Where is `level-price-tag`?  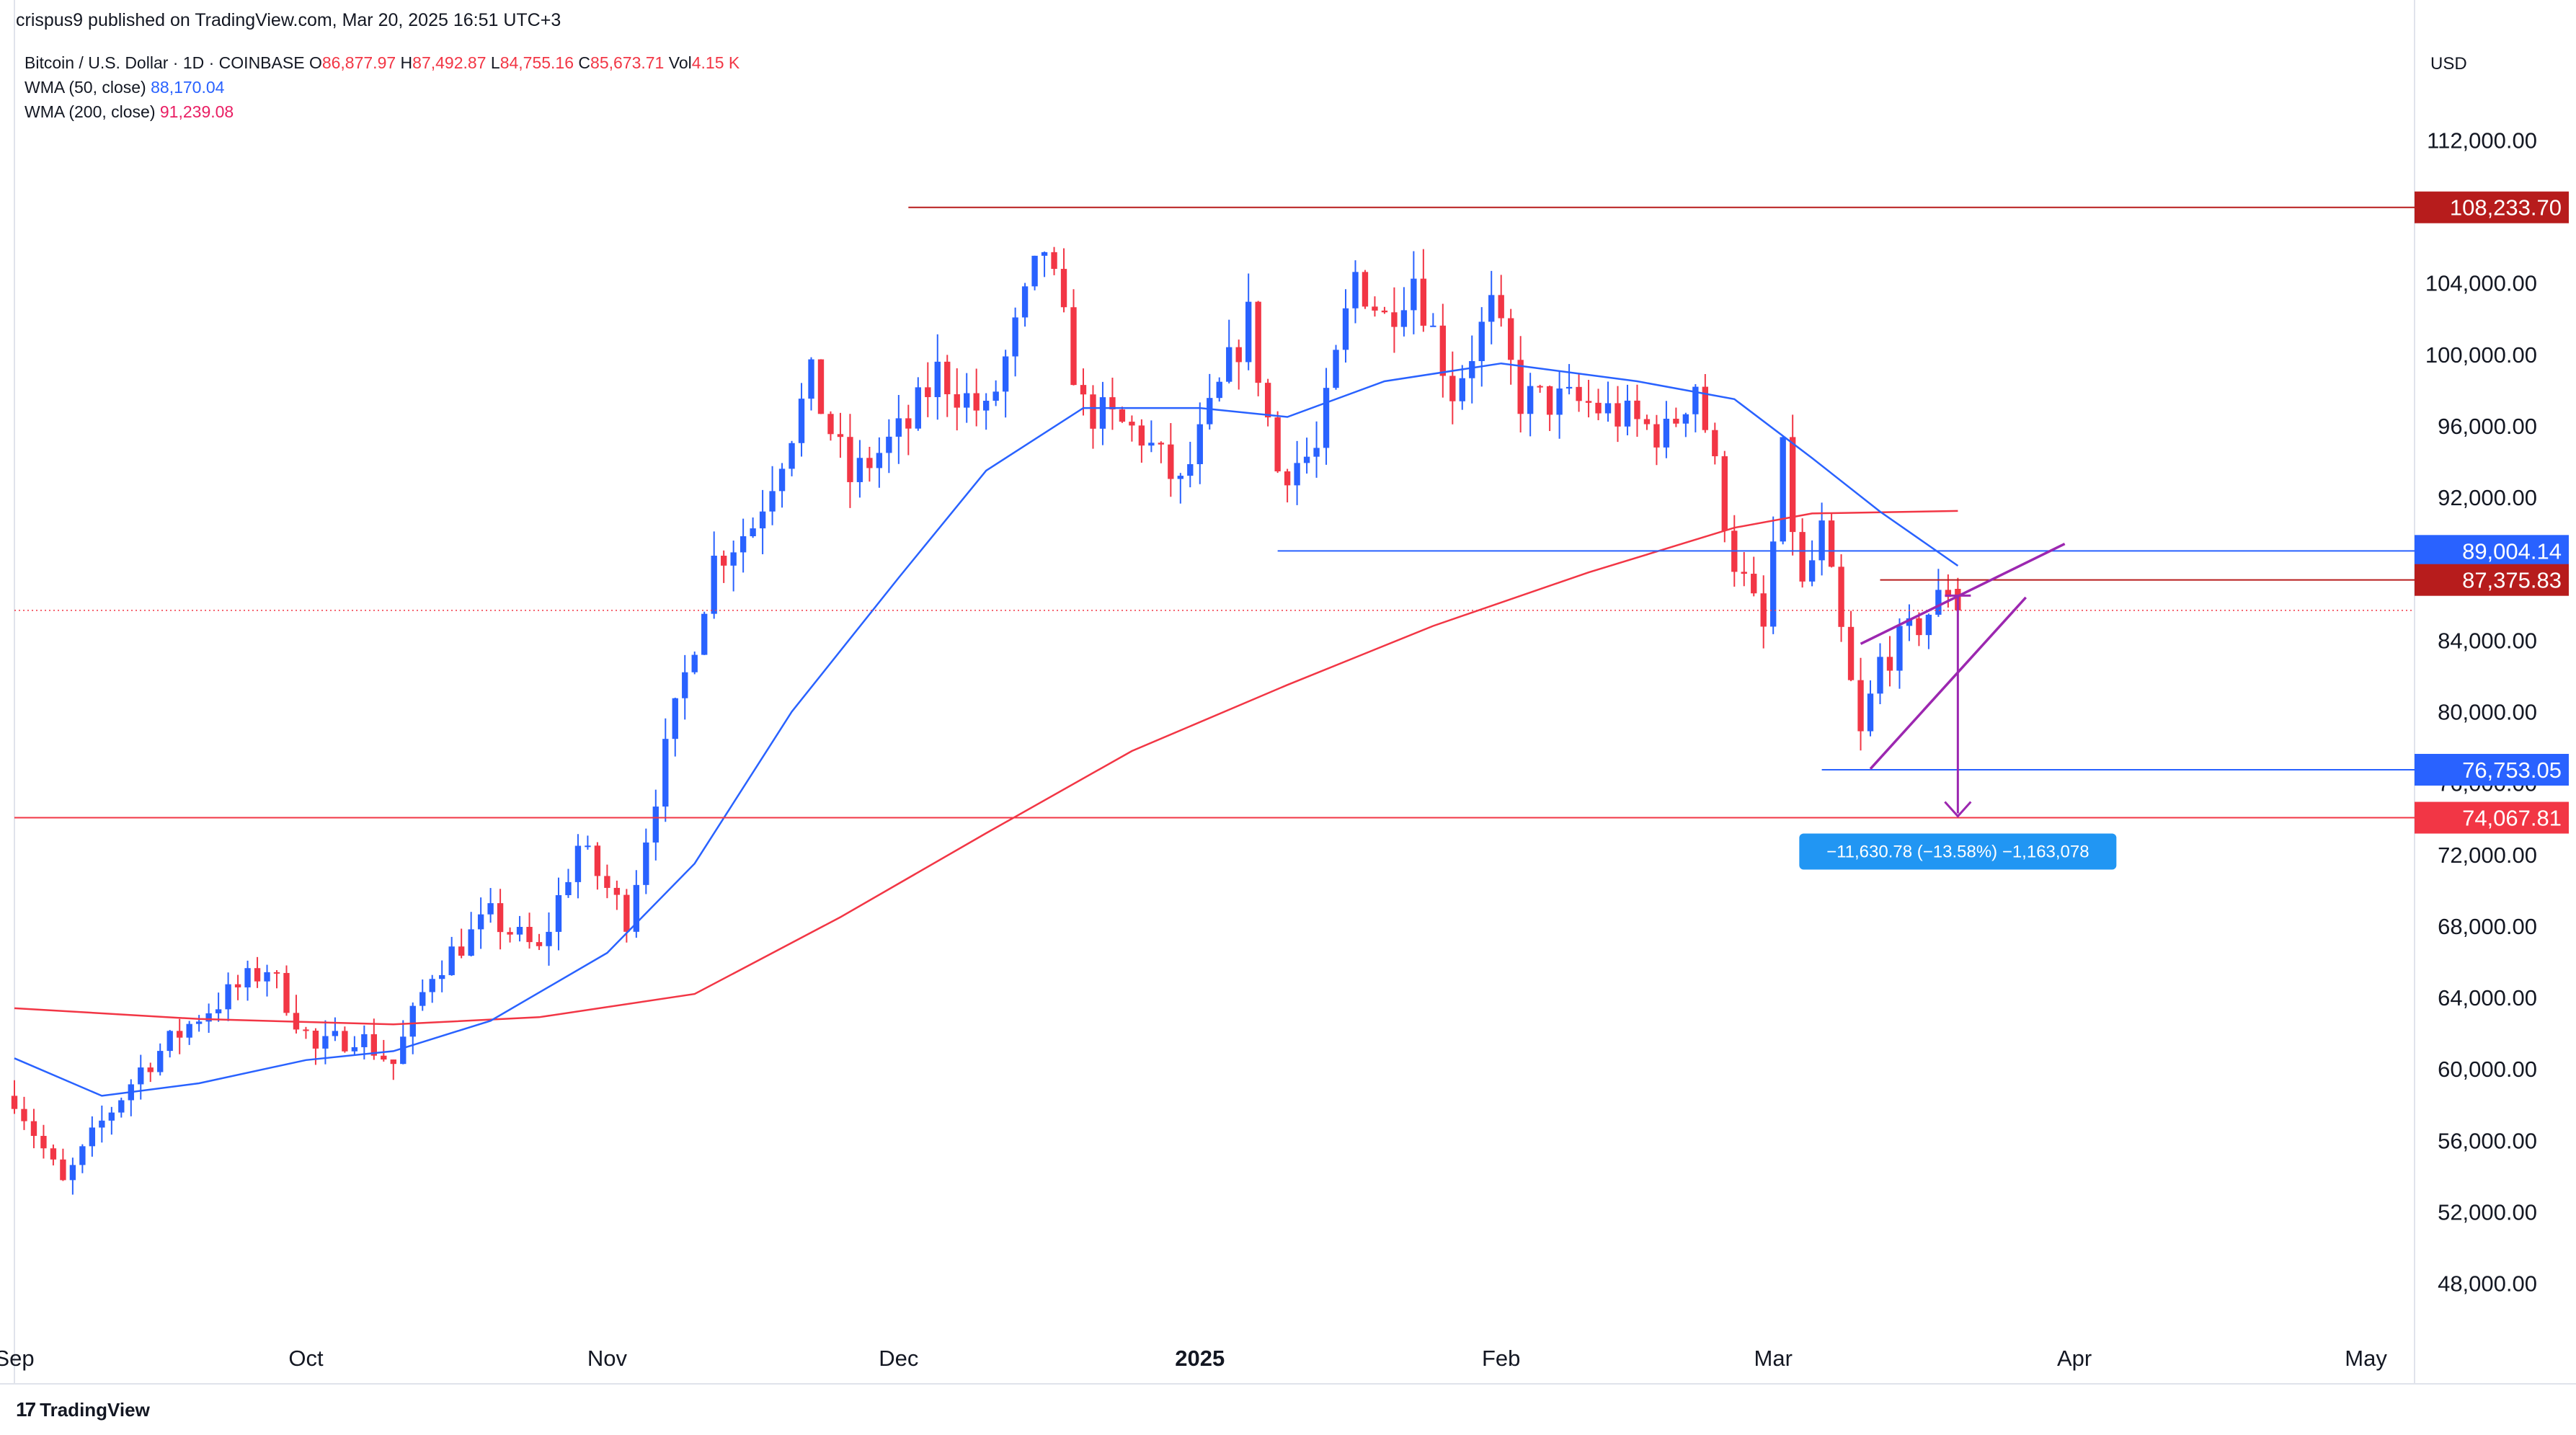
level-price-tag is located at coordinates (2492, 769).